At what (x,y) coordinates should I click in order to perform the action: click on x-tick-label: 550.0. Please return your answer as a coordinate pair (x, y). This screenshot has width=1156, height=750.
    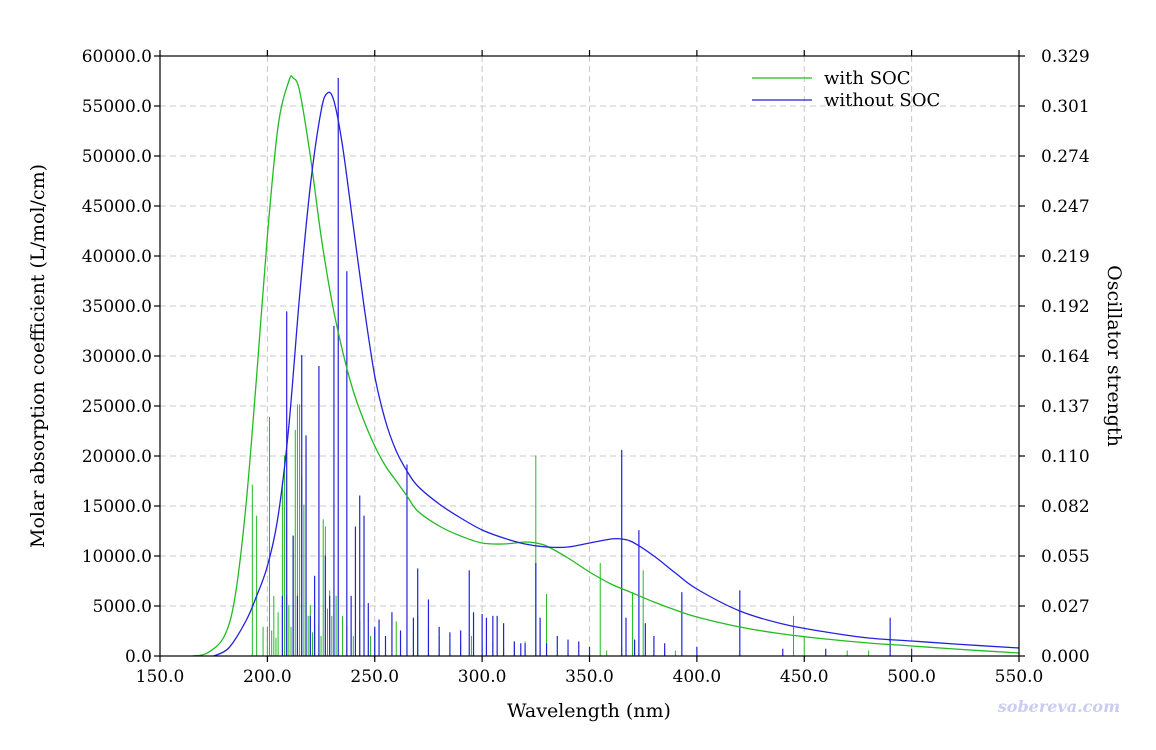
    Looking at the image, I should click on (1019, 677).